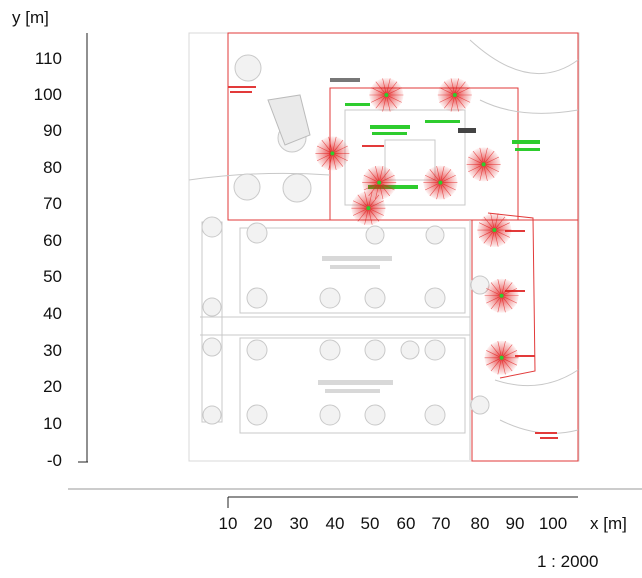  Describe the element at coordinates (52, 350) in the screenshot. I see `y-tick-label: 30` at that location.